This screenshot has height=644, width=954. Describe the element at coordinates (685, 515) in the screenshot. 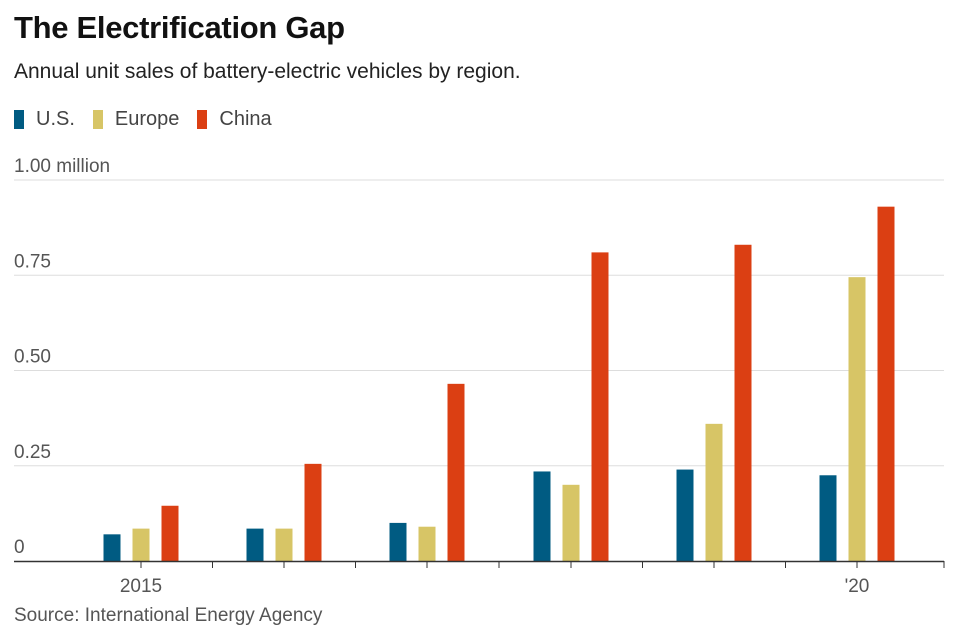

I see `bar-us-2019` at that location.